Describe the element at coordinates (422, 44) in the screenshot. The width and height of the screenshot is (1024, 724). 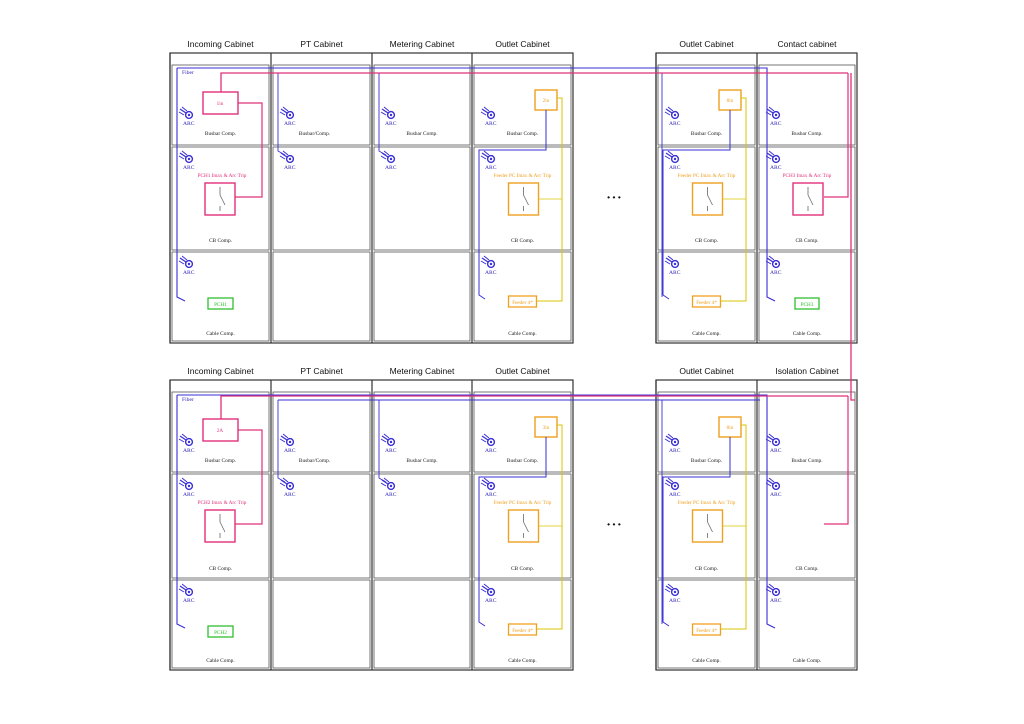
I see `cabinet-header: Metering Cabinet` at that location.